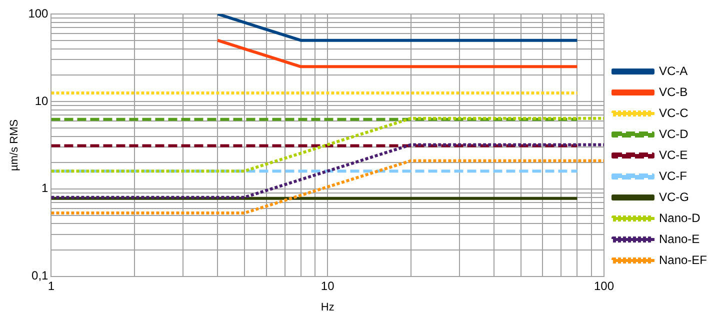  What do you see at coordinates (679, 239) in the screenshot?
I see `legend-label: Nano-E` at bounding box center [679, 239].